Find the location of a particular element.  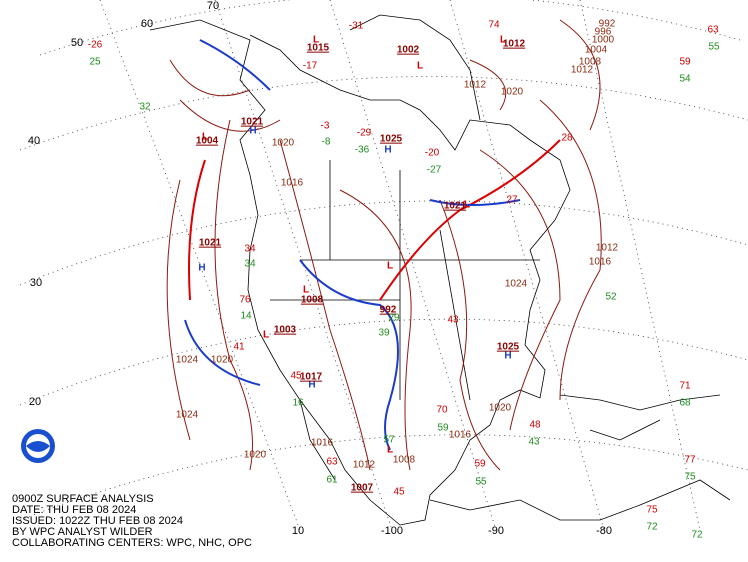

dewpoint: 52 is located at coordinates (611, 297).